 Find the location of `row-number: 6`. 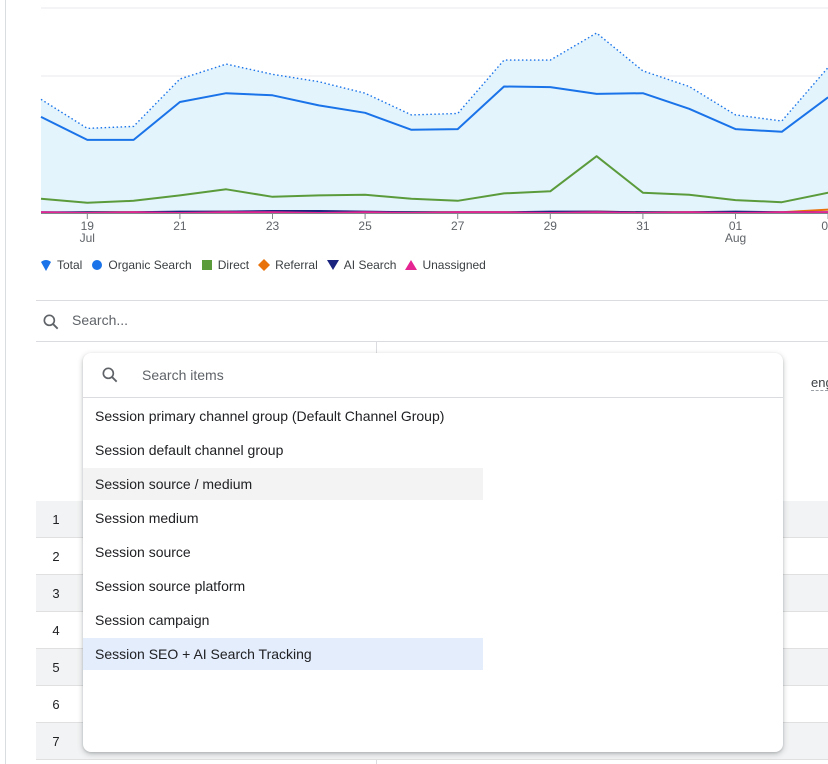

row-number: 6 is located at coordinates (56, 704).